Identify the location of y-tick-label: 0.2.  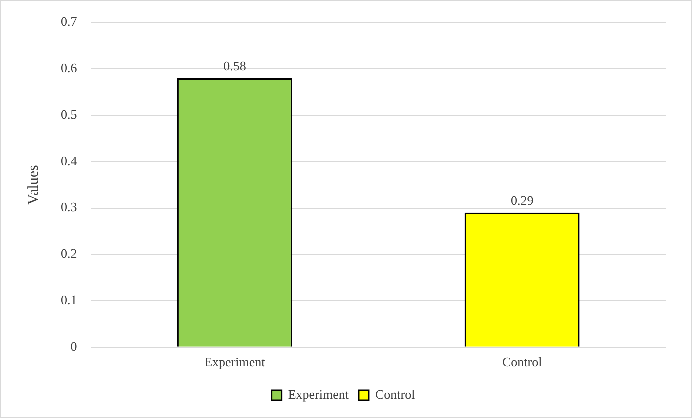
(69, 254).